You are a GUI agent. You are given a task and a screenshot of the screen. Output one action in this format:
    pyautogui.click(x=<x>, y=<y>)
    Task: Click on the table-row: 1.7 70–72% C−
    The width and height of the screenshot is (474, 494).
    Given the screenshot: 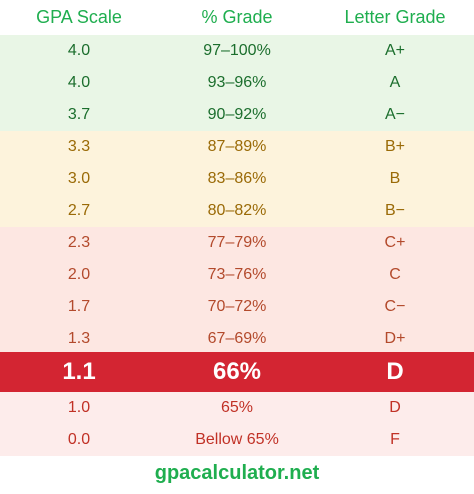 What is the action you would take?
    pyautogui.click(x=237, y=307)
    